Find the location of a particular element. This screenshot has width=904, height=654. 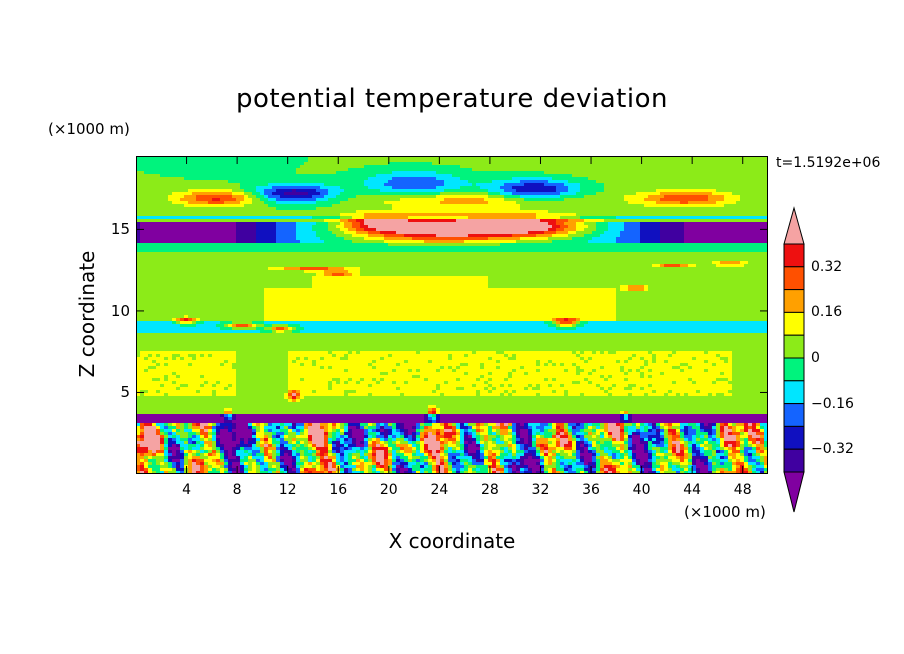

x-tick-label: 8 is located at coordinates (237, 490).